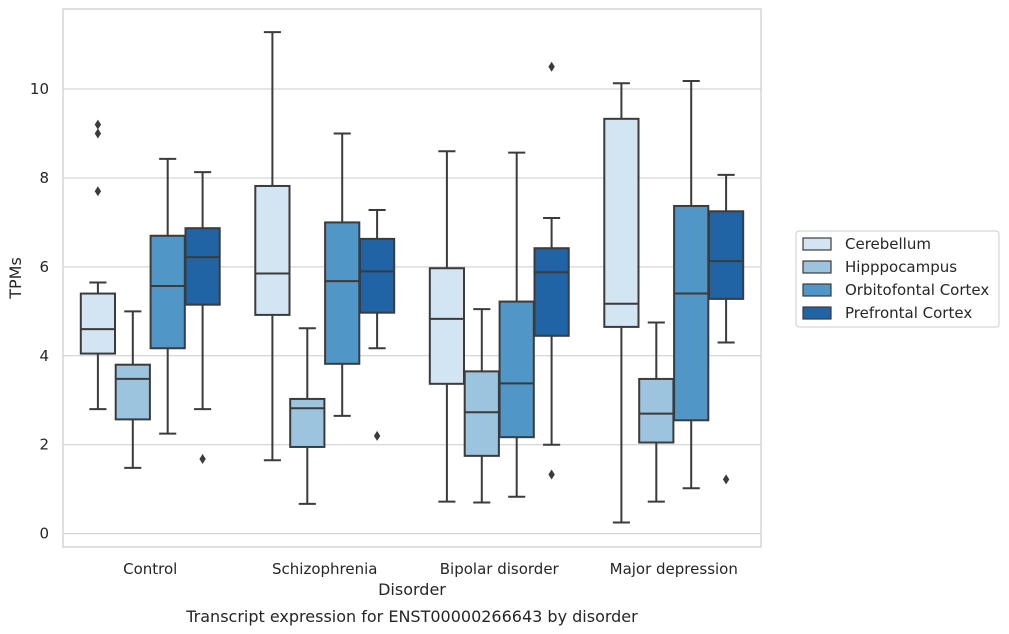  I want to click on x-axis-title: Disorder, so click(412, 589).